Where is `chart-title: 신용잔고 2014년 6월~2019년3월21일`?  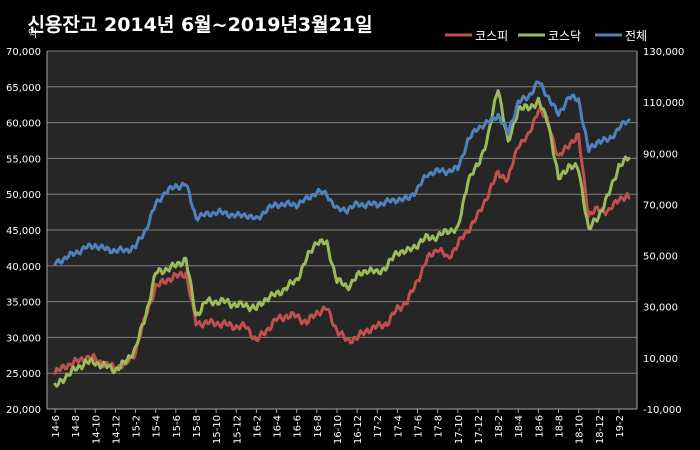 chart-title: 신용잔고 2014년 6월~2019년3월21일 is located at coordinates (199, 25).